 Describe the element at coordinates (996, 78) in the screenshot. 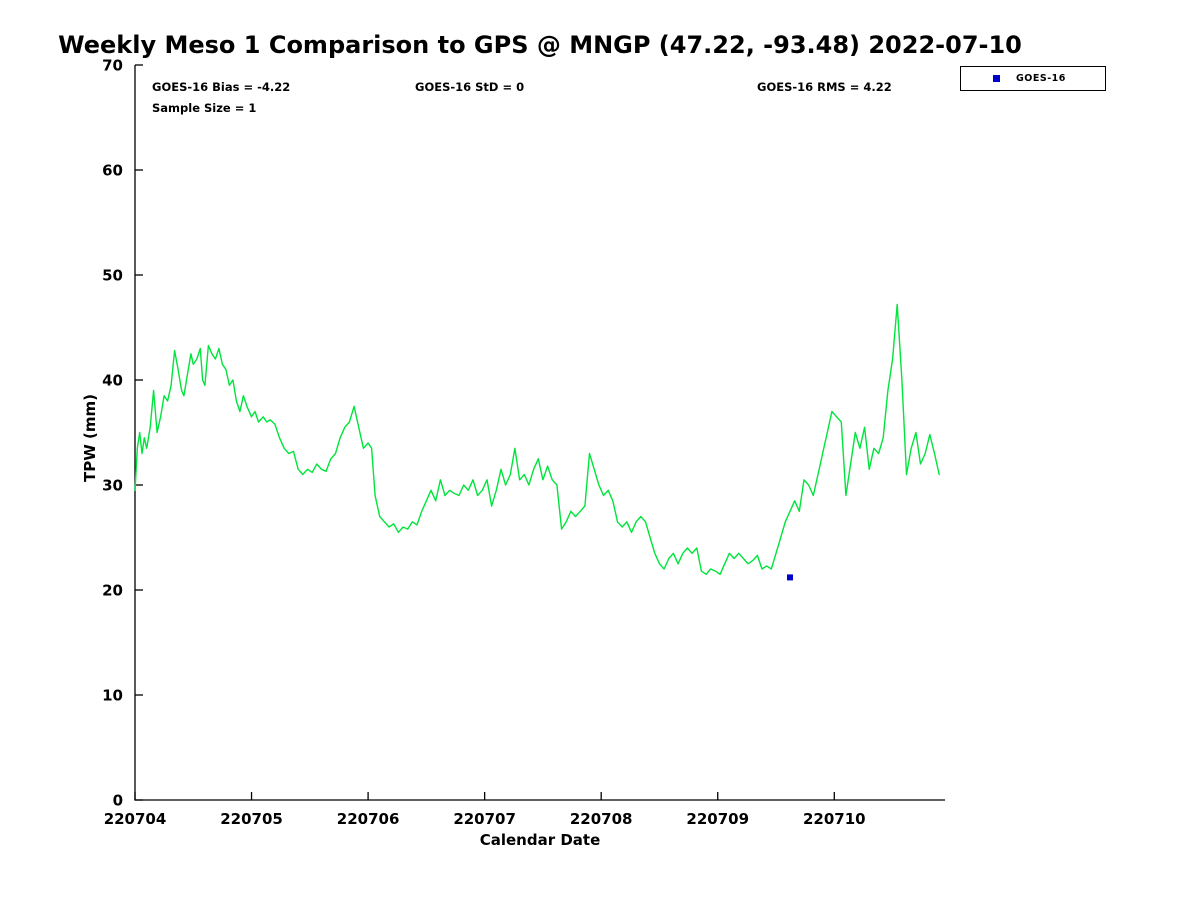

I see `legend-square-marker-icon` at that location.